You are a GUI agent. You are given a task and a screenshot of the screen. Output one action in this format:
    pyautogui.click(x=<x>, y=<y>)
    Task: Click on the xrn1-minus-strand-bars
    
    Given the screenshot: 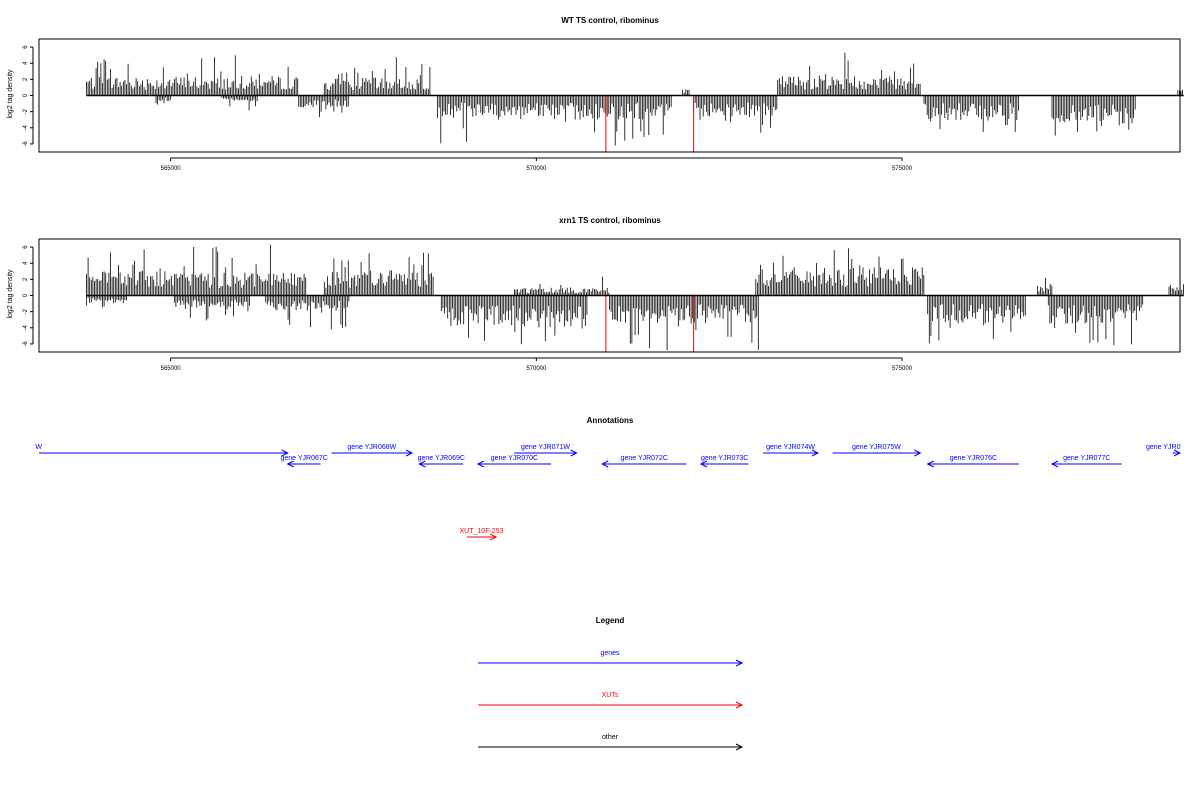 What is the action you would take?
    pyautogui.click(x=615, y=323)
    